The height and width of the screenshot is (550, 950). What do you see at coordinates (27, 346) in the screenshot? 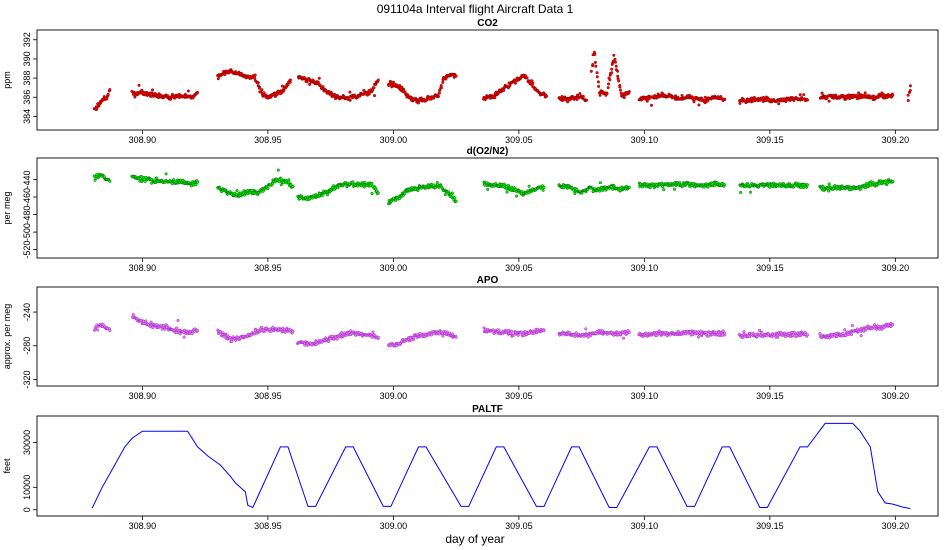
I see `y-tick-label: -280` at bounding box center [27, 346].